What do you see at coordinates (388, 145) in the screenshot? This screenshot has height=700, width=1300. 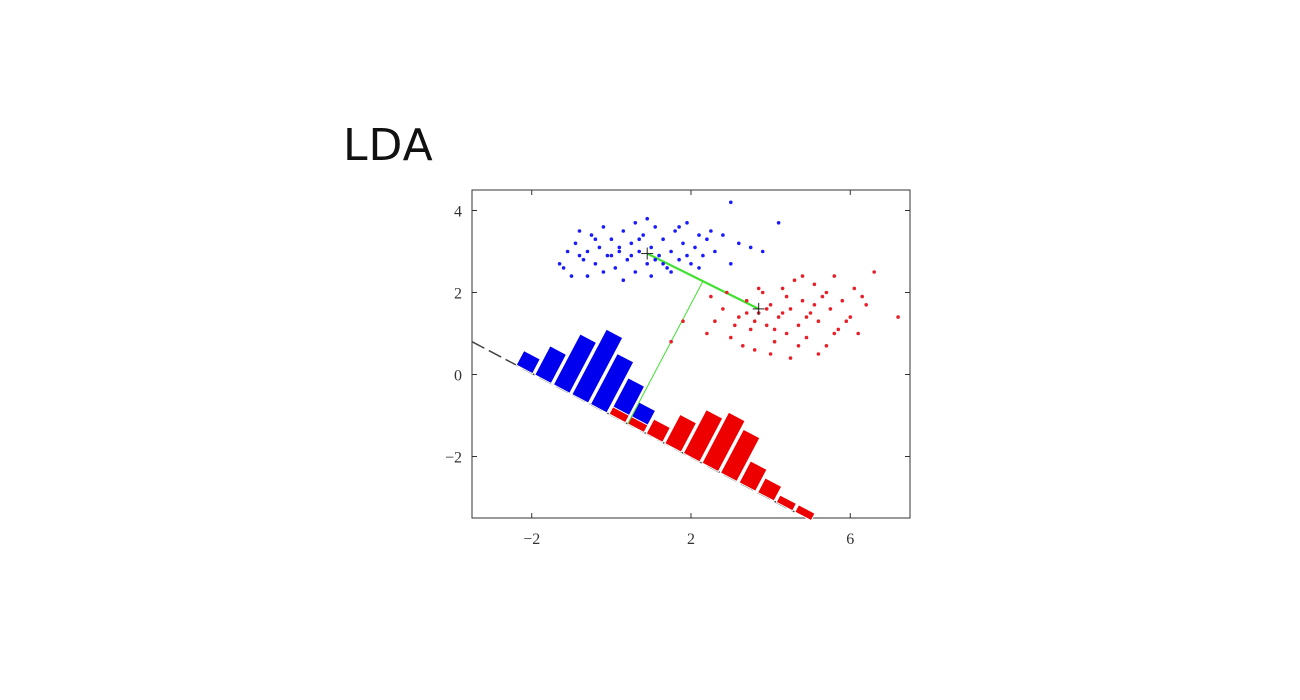 I see `slide-title: LDA` at bounding box center [388, 145].